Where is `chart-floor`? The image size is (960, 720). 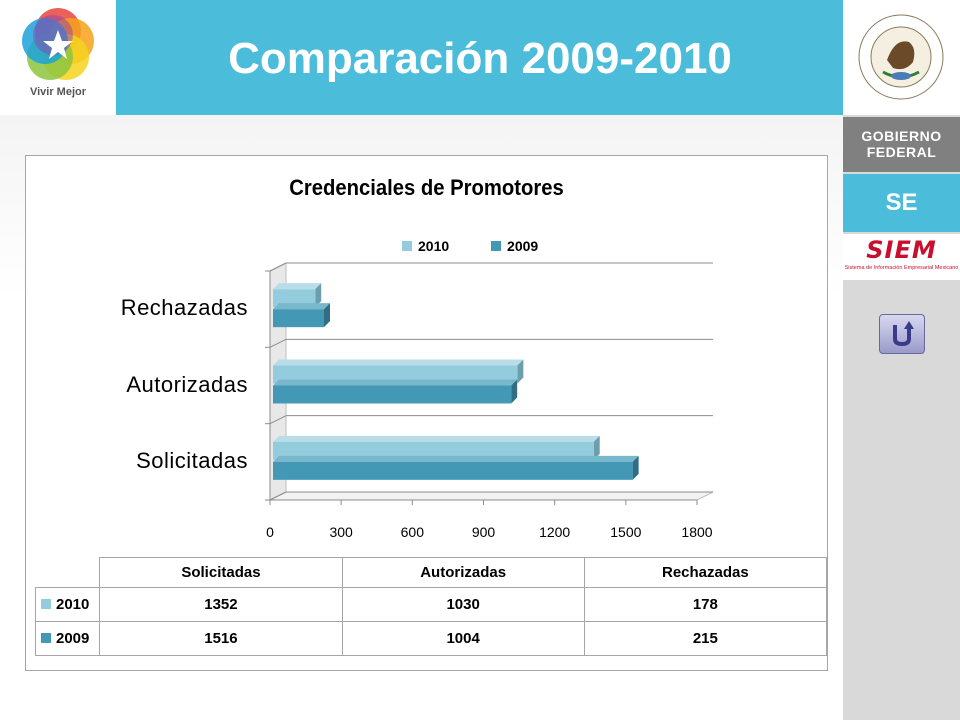
chart-floor is located at coordinates (491, 496).